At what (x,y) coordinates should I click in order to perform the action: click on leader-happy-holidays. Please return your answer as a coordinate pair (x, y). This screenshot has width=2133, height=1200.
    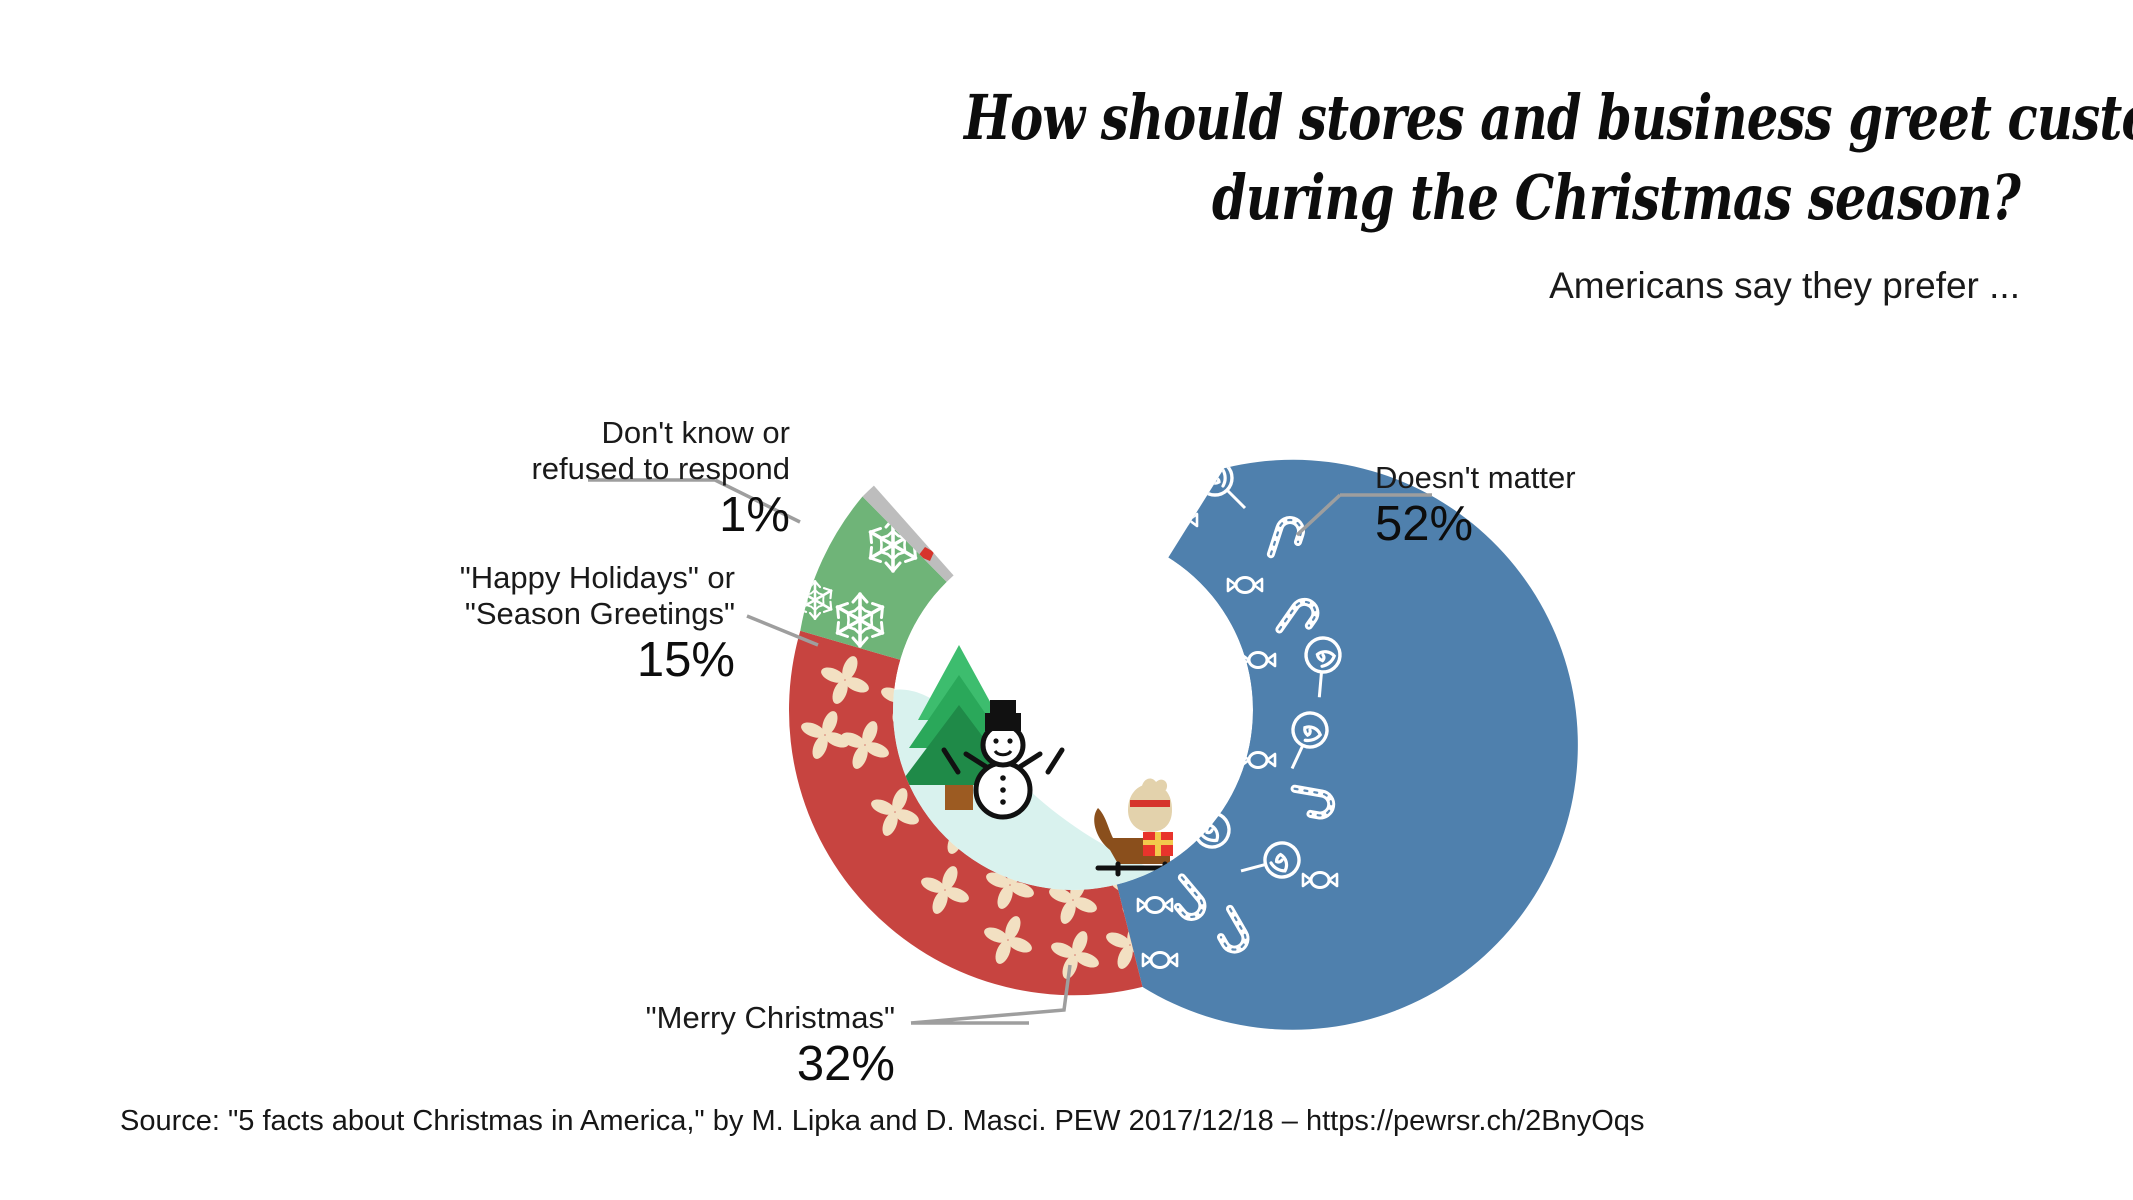
    Looking at the image, I should click on (782, 630).